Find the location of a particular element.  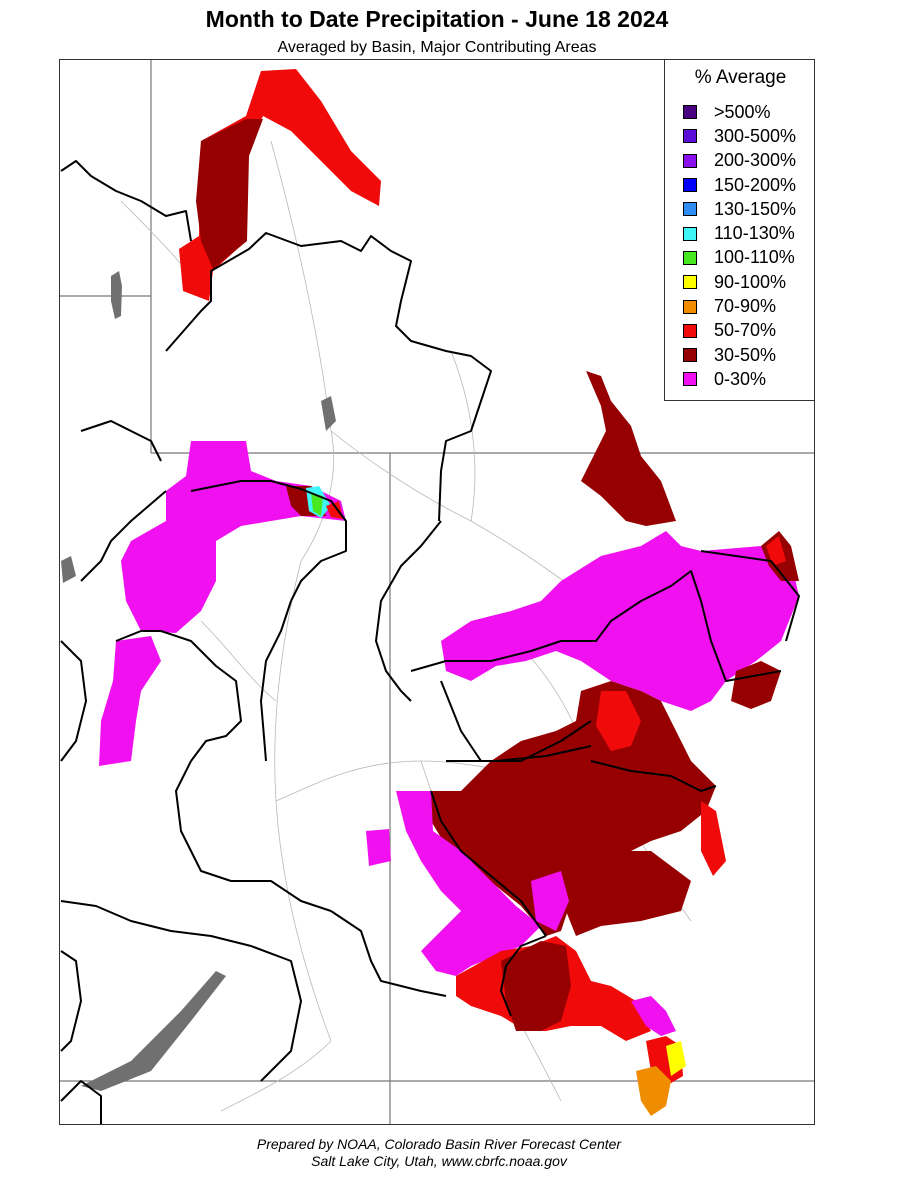

legend-label: 110-130% is located at coordinates (754, 233).